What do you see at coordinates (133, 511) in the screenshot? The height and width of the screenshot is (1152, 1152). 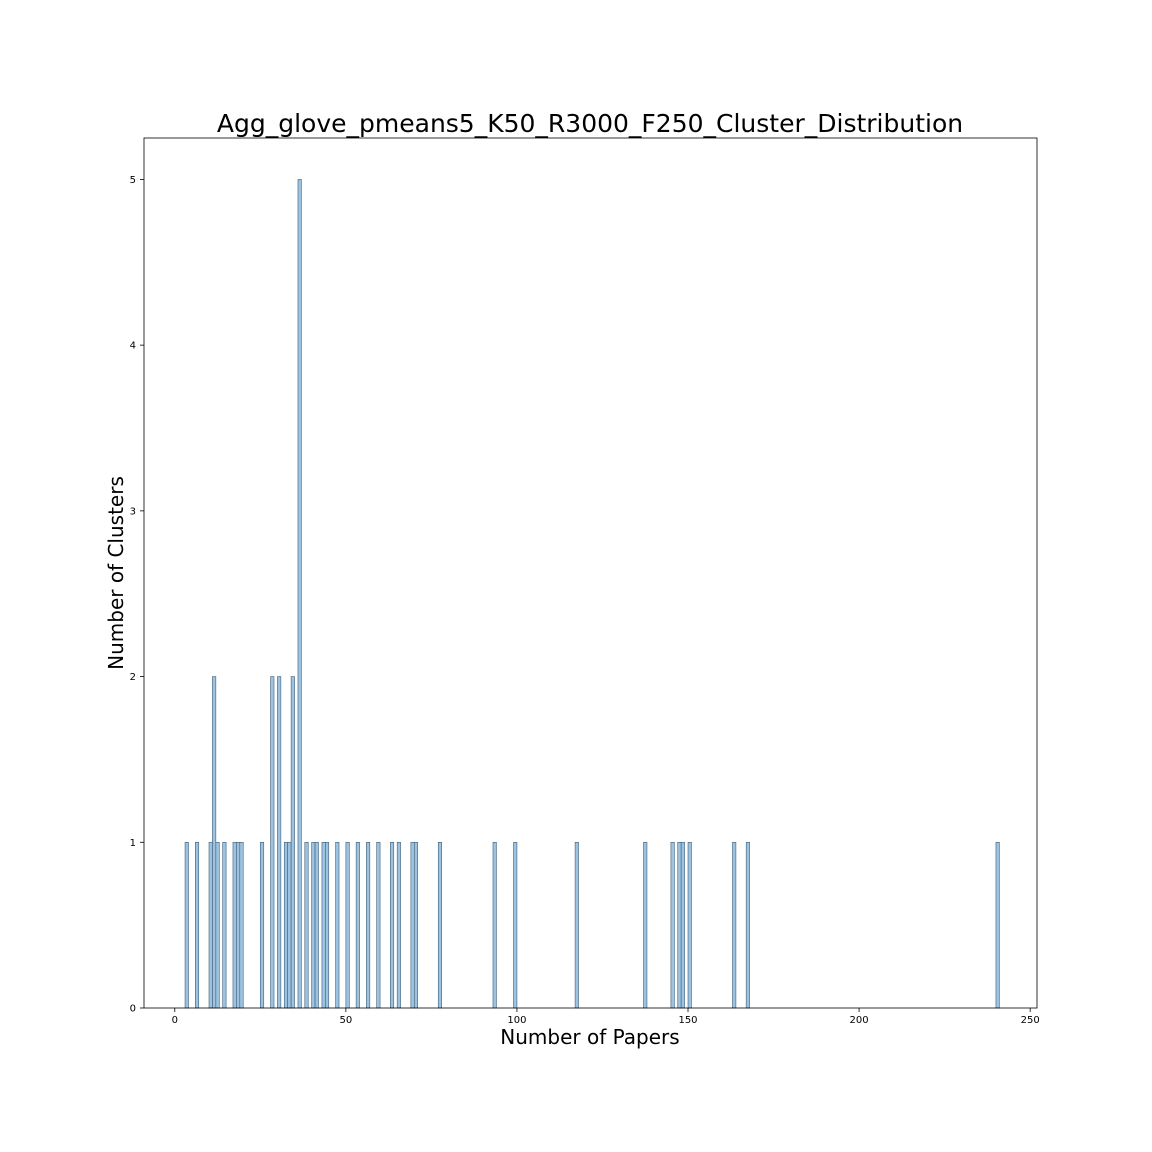 I see `y-tick-label: 3` at bounding box center [133, 511].